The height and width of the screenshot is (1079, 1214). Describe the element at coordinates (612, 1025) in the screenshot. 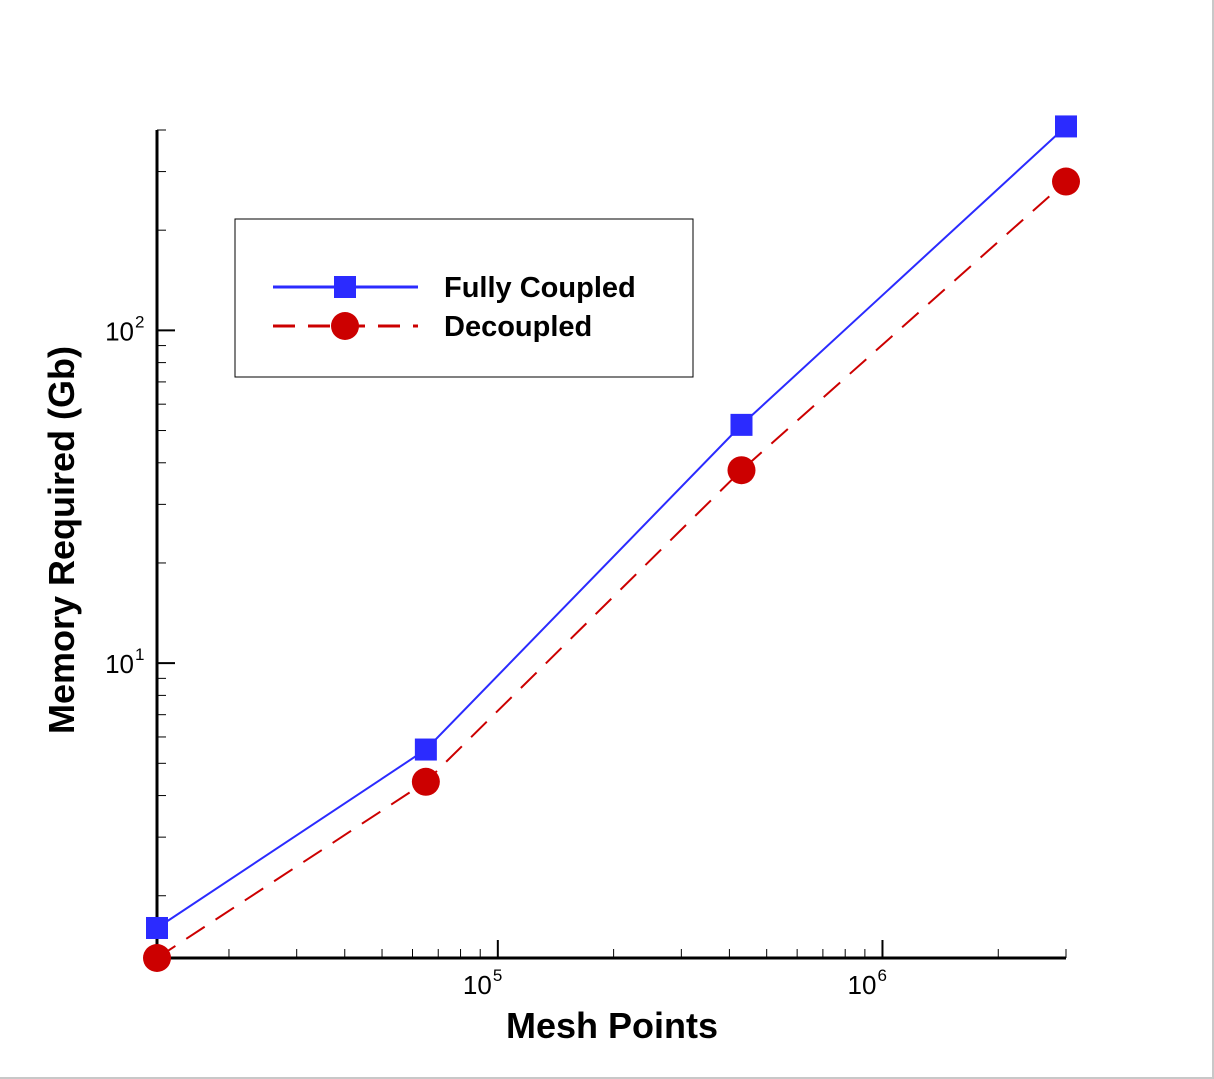

I see `x-axis-title: Mesh Points` at that location.